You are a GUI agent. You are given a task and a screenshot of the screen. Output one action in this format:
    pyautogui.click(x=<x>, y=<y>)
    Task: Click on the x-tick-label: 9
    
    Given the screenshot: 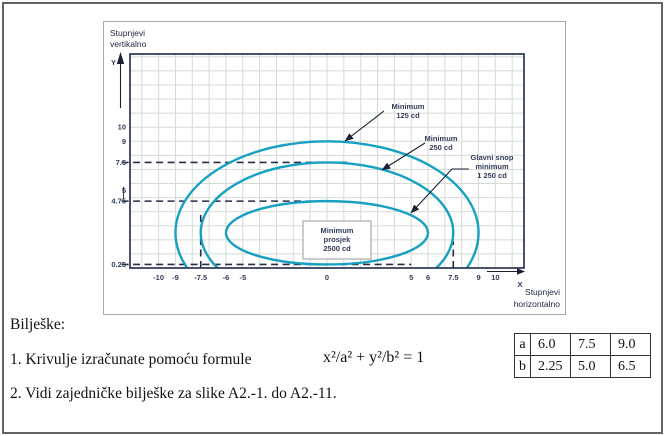 What is the action you would take?
    pyautogui.click(x=478, y=277)
    